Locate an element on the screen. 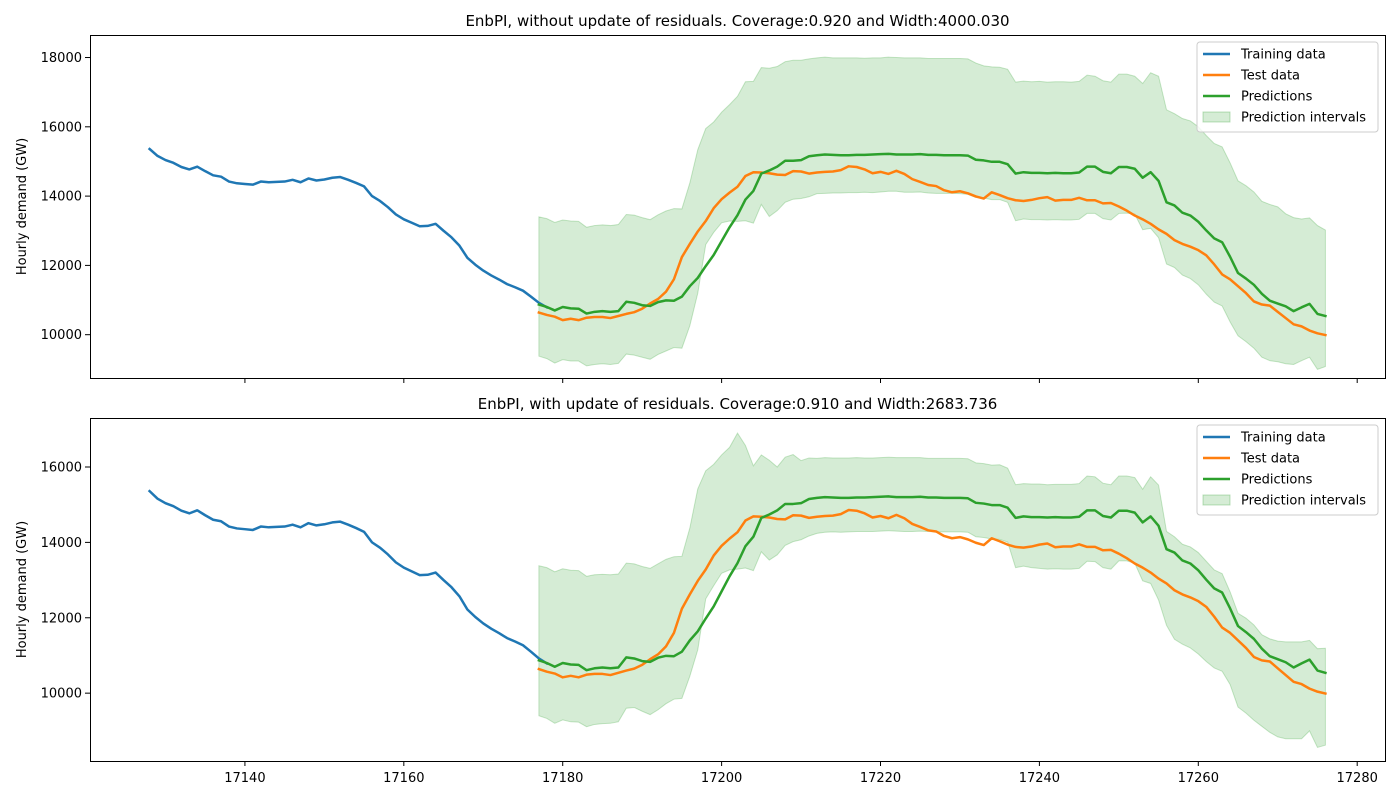 This screenshot has width=1400, height=804. panel-1-ytick-label: 14000 is located at coordinates (61, 197).